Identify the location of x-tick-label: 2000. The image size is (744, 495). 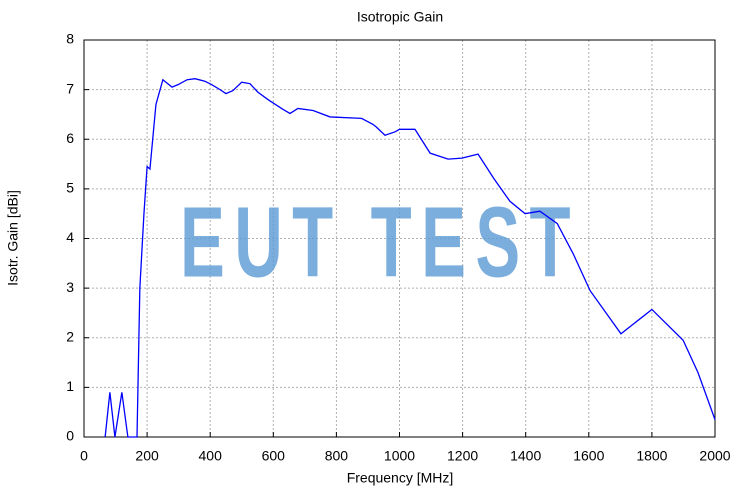
(714, 456).